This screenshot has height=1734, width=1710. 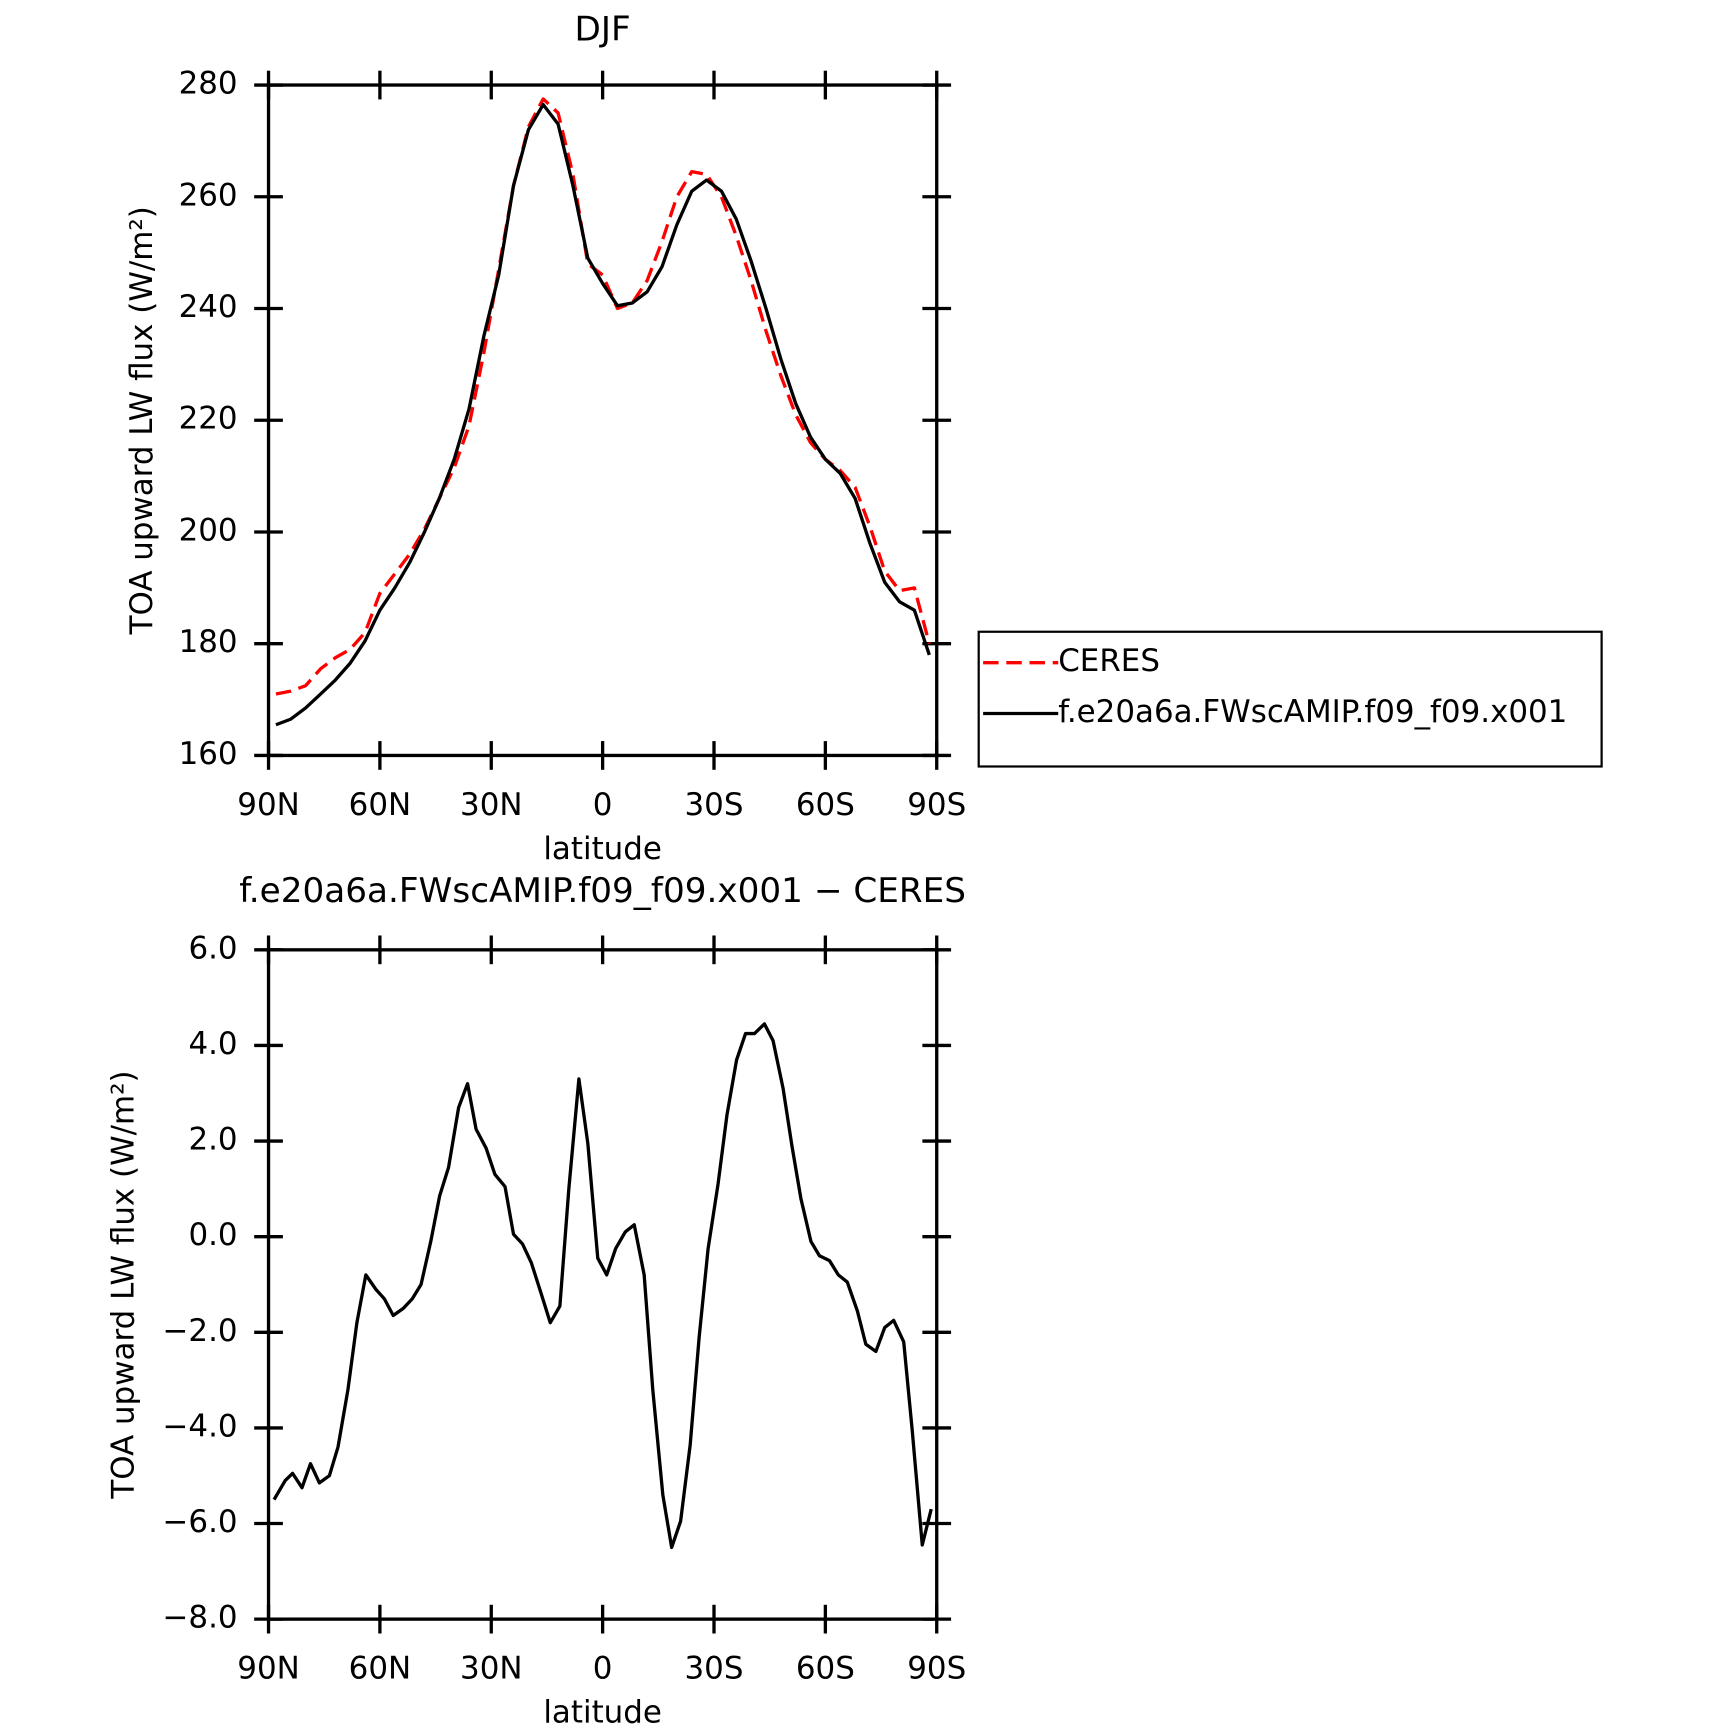 I want to click on legend-box, so click(x=1290, y=699).